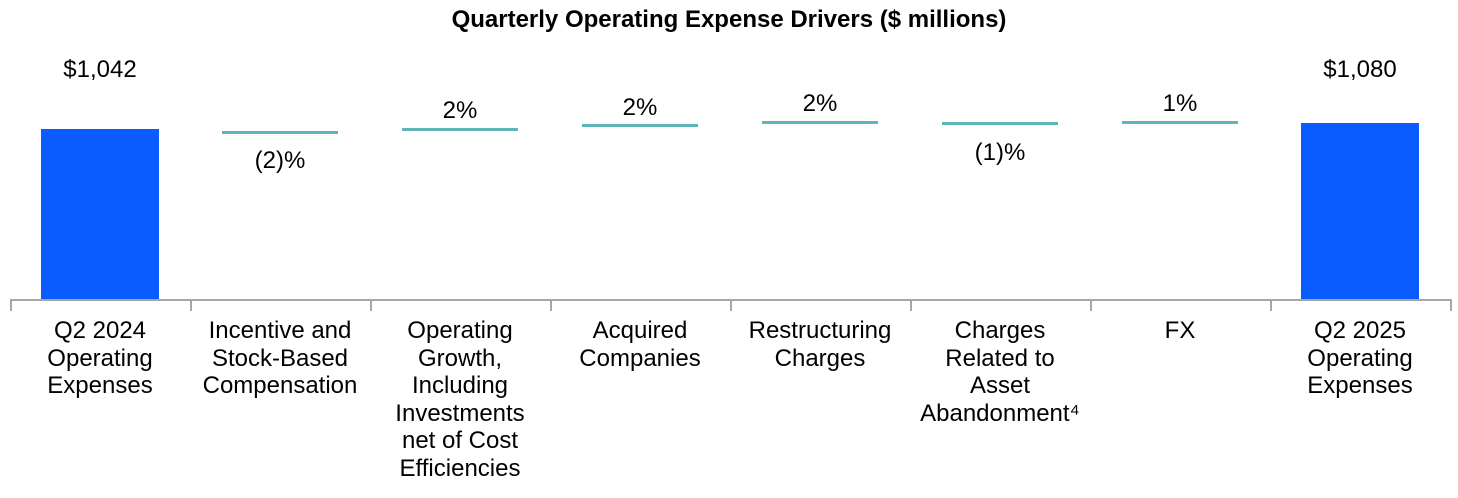  Describe the element at coordinates (280, 161) in the screenshot. I see `pct-label: (2)%` at that location.